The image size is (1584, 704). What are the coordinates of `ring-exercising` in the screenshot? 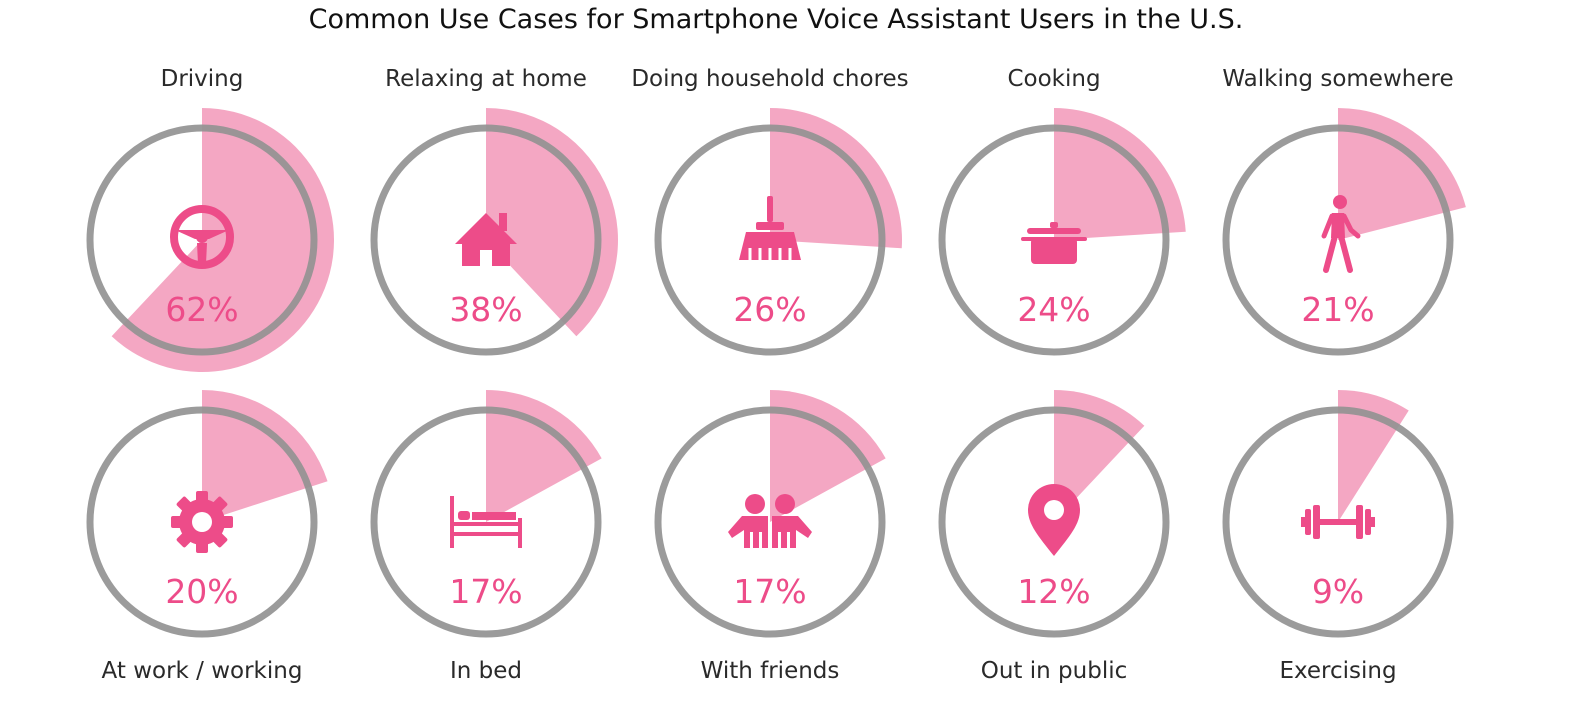 It's located at (1338, 522).